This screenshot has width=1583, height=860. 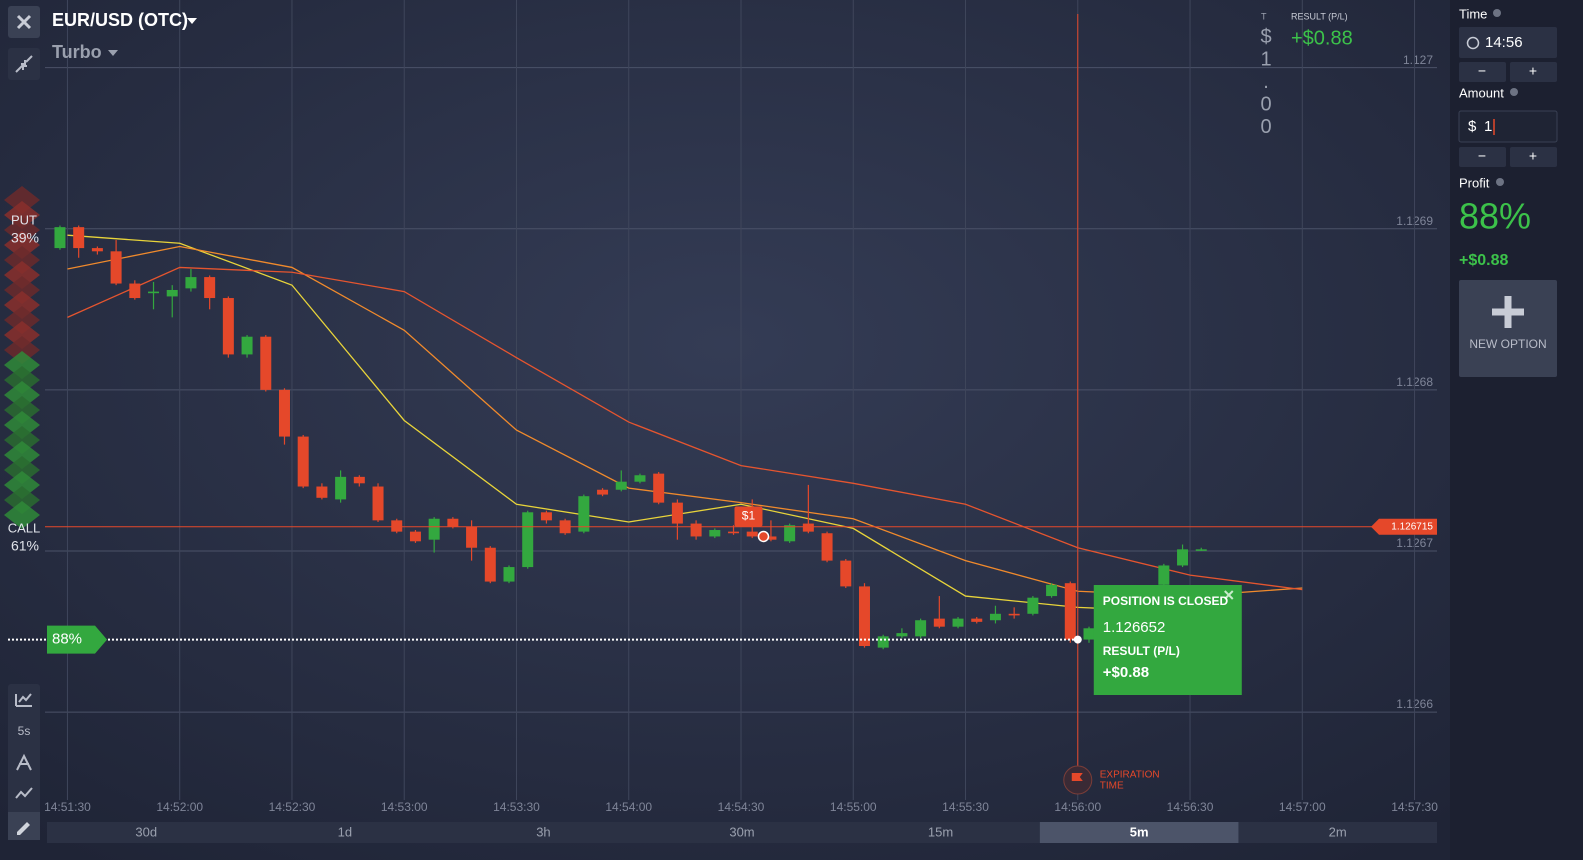 I want to click on pencil-icon, so click(x=23, y=828).